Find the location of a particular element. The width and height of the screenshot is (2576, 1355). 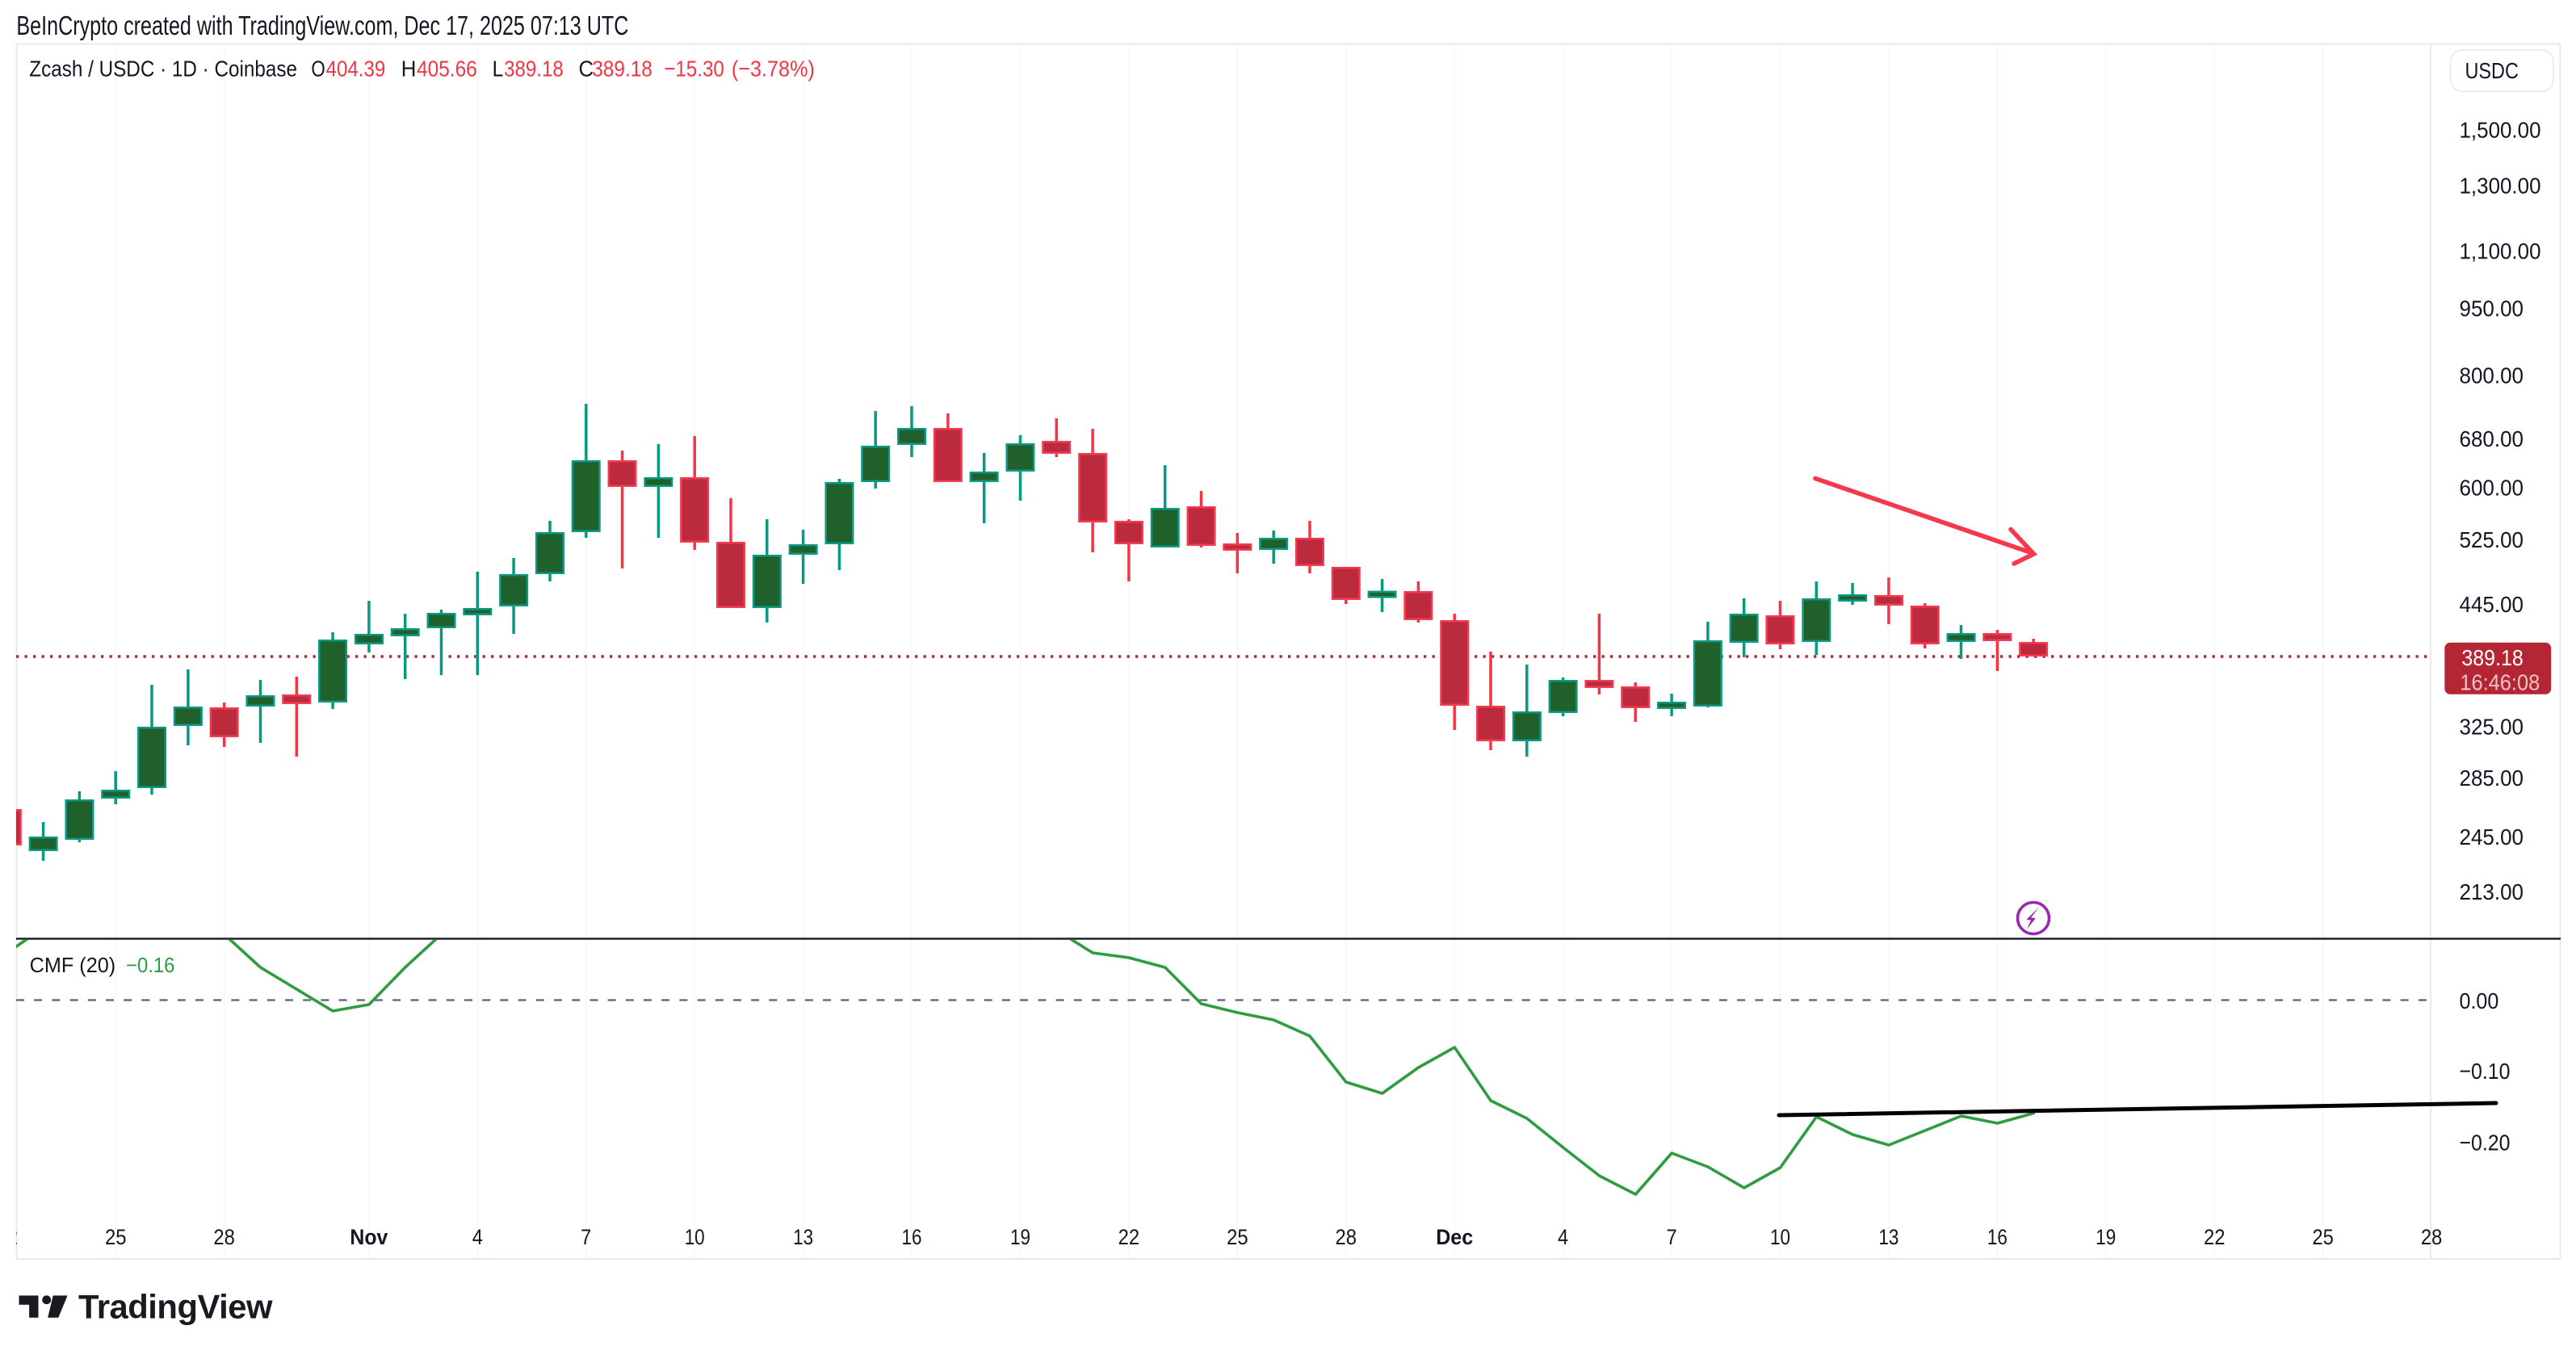

svg-text: −15.30 is located at coordinates (694, 69).